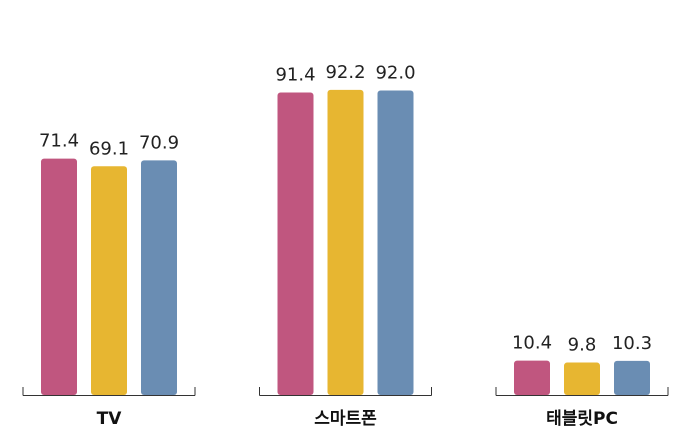  I want to click on value-label: 92.2, so click(345, 72).